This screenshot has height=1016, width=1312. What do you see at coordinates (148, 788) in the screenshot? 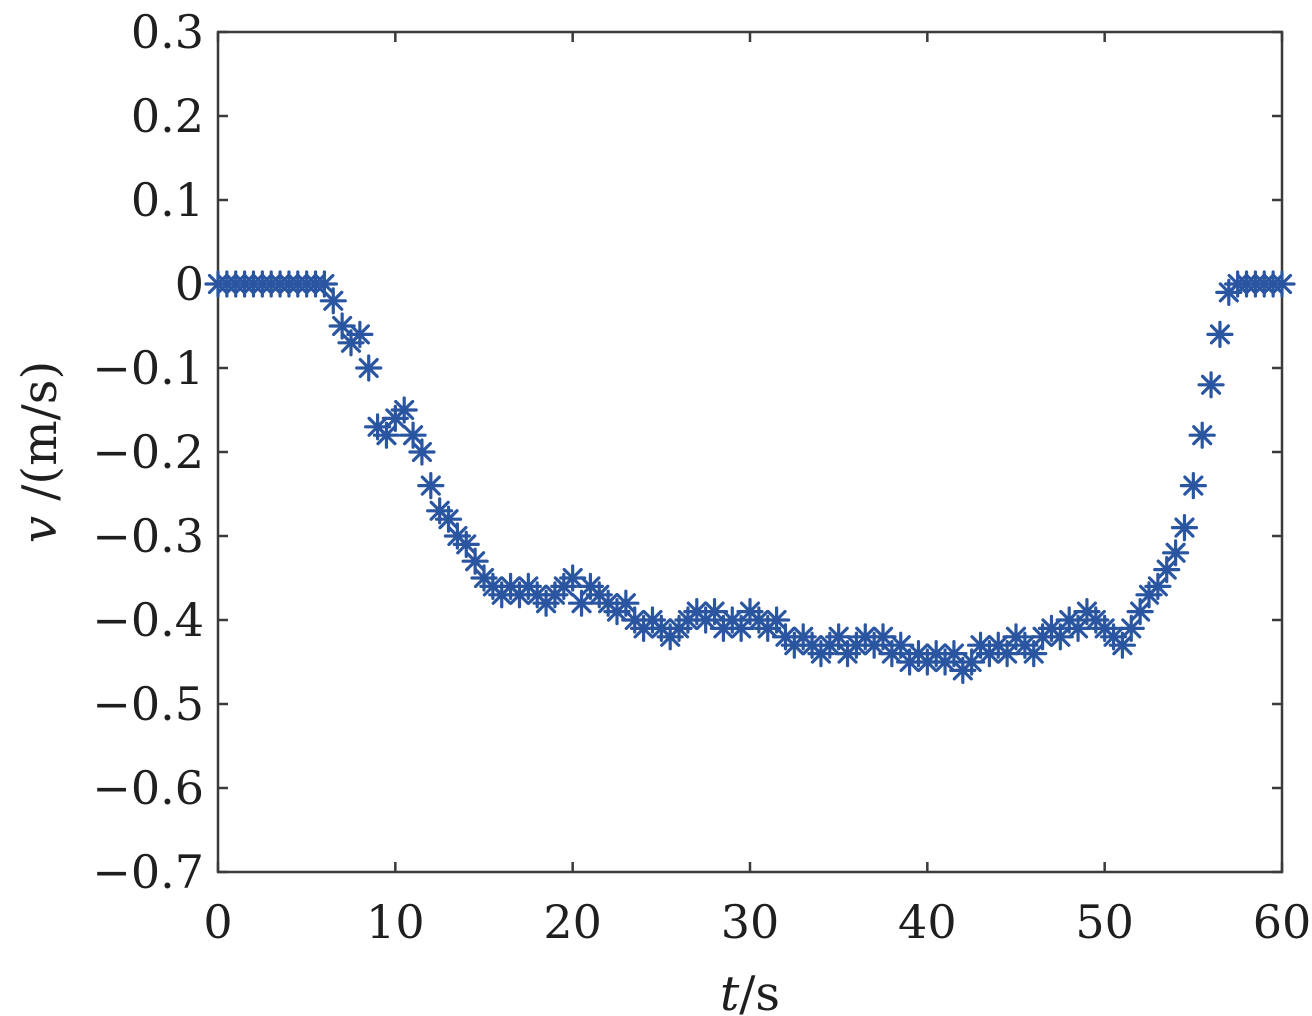
I see `y-tick-label: −0.6` at bounding box center [148, 788].